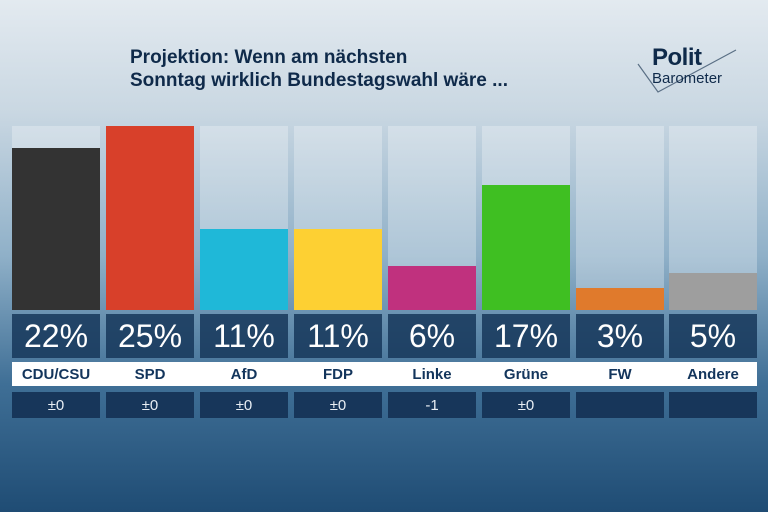 The width and height of the screenshot is (768, 512). What do you see at coordinates (432, 336) in the screenshot?
I see `value-label: 6%` at bounding box center [432, 336].